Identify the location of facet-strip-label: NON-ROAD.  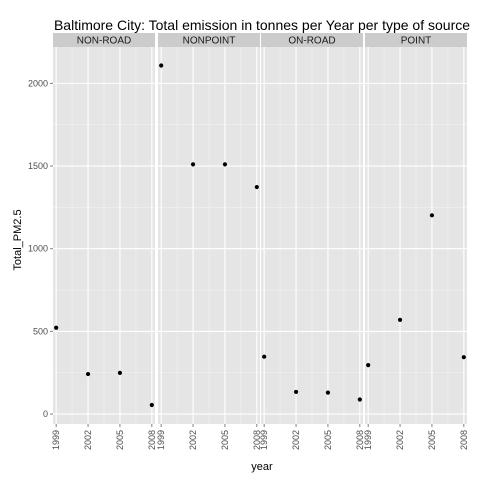
(104, 41).